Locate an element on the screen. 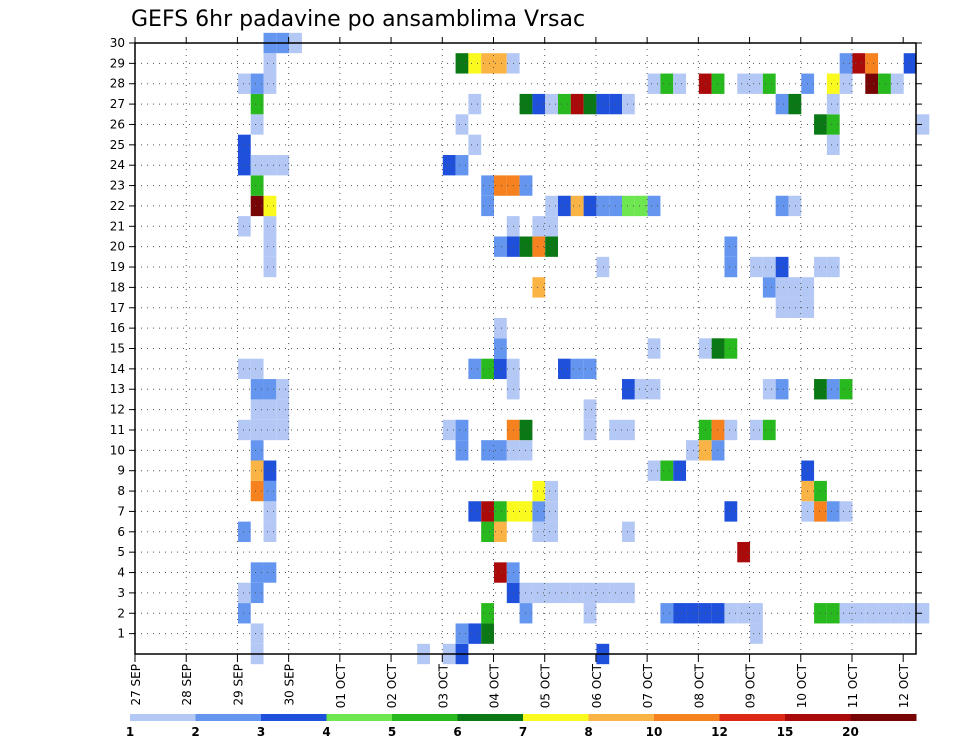 This screenshot has height=742, width=960. y-tick-label: 23 is located at coordinates (117, 186).